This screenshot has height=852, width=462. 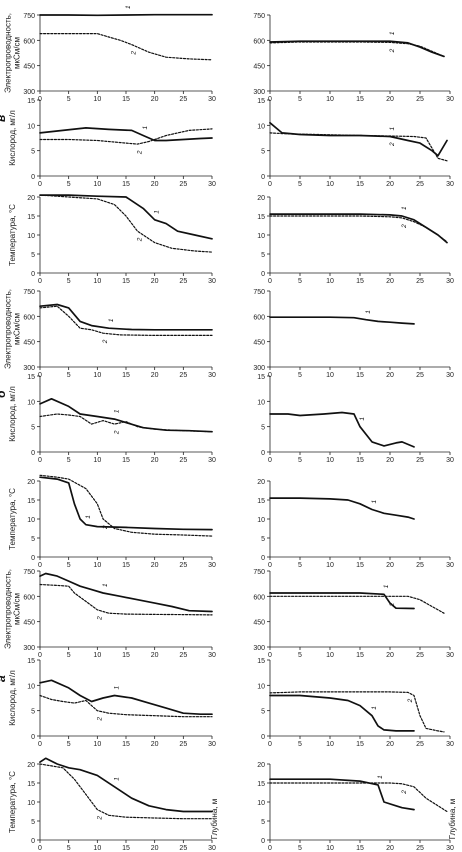 I want to click on value-axis-label: Температура, °С, so click(x=12, y=802).